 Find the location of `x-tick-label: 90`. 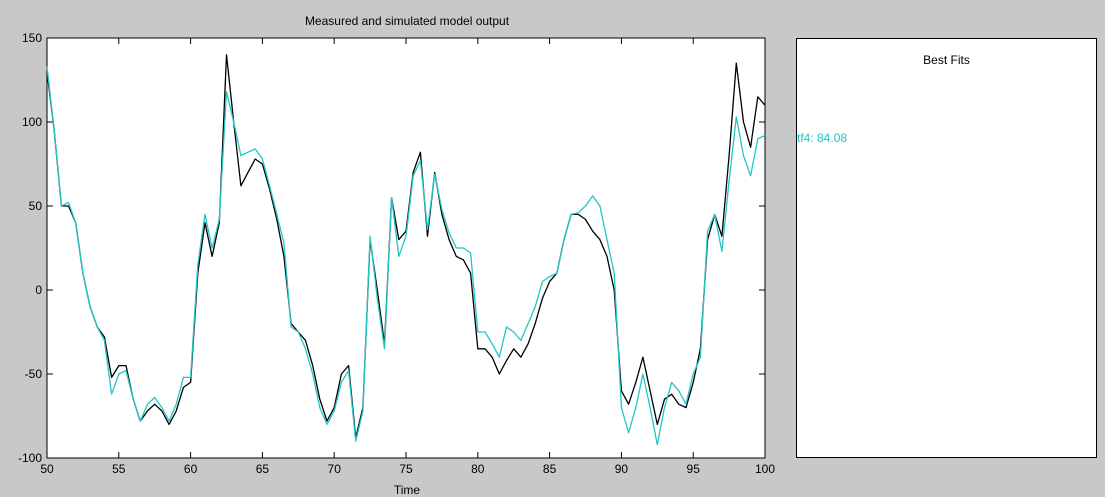

x-tick-label: 90 is located at coordinates (622, 469).